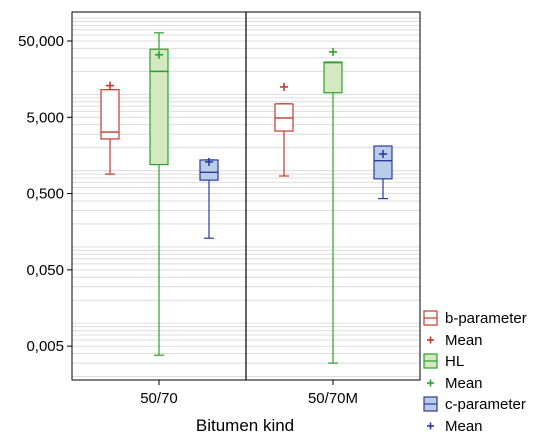 This screenshot has height=442, width=550. I want to click on y-tick-label: 5,000, so click(45, 117).